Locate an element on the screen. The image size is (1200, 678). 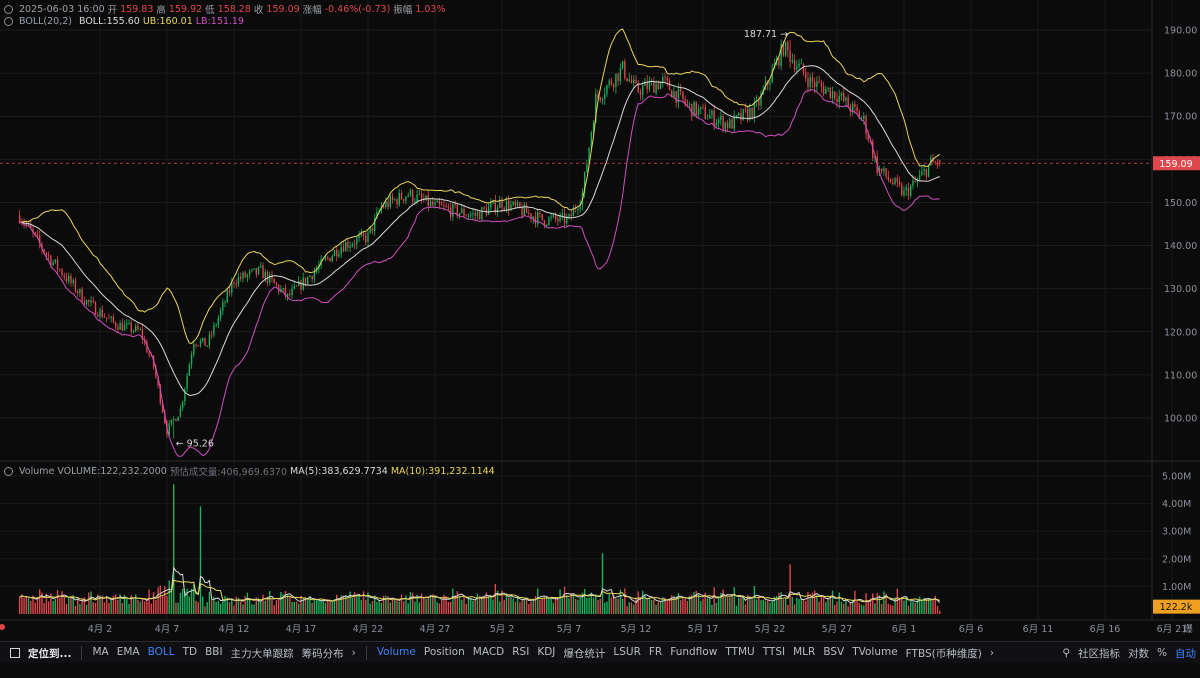
toolbar-main-indicator-0: MA is located at coordinates (100, 651).